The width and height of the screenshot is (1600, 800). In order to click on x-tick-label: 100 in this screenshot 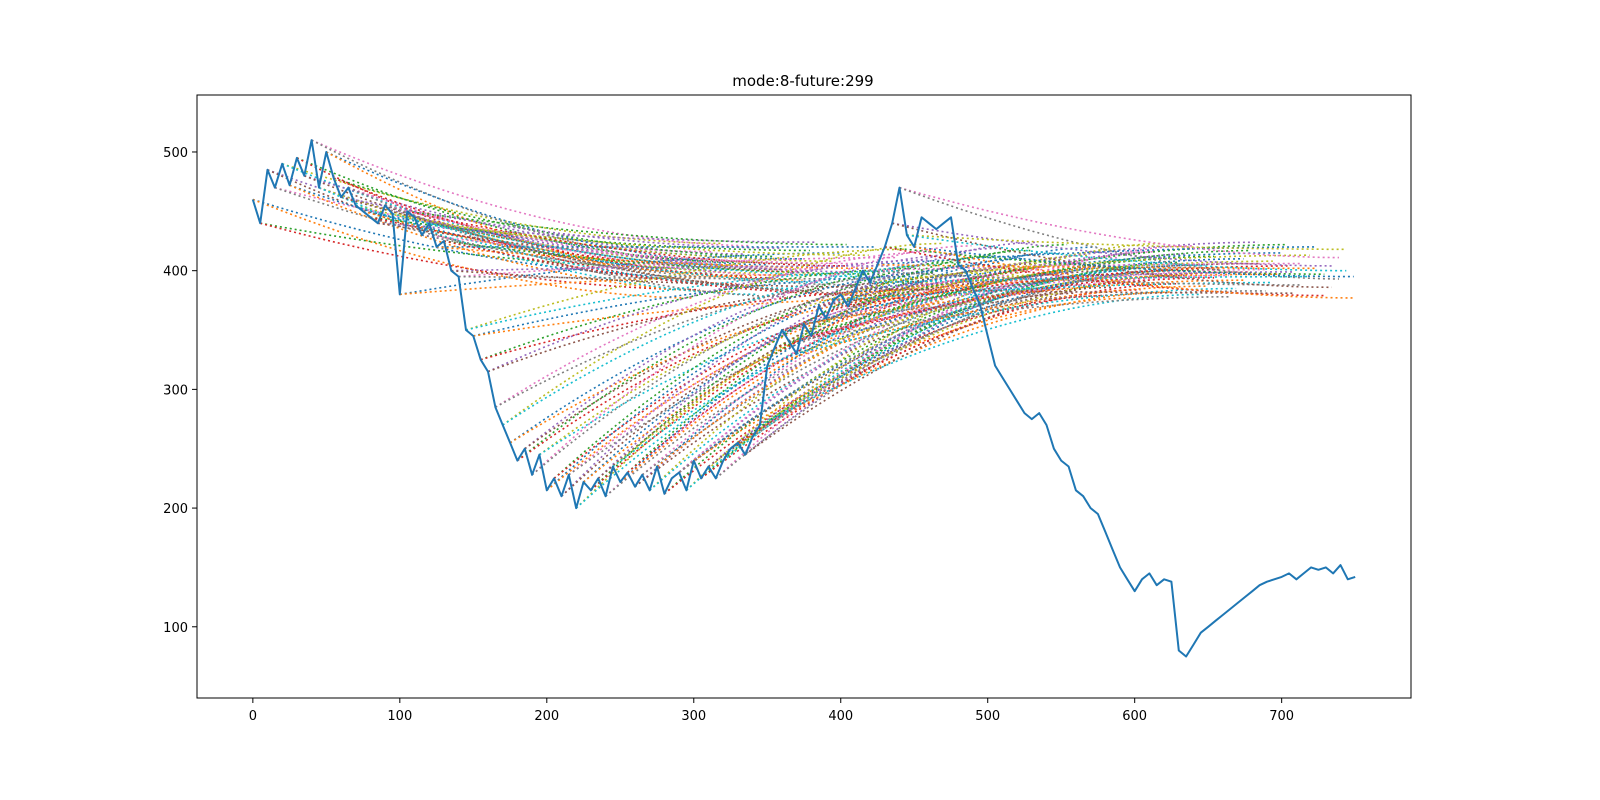, I will do `click(399, 716)`.